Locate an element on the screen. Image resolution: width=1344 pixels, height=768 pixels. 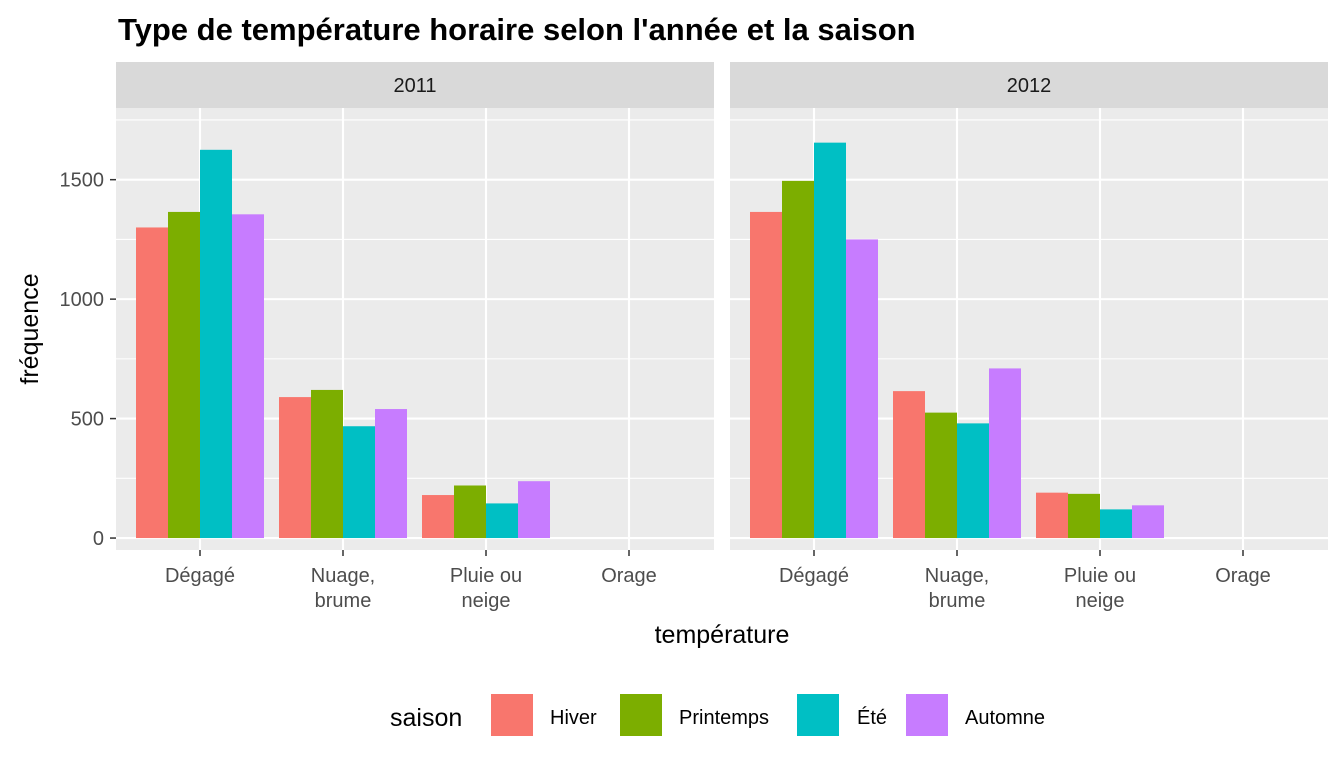
legend-label: Hiver is located at coordinates (573, 718).